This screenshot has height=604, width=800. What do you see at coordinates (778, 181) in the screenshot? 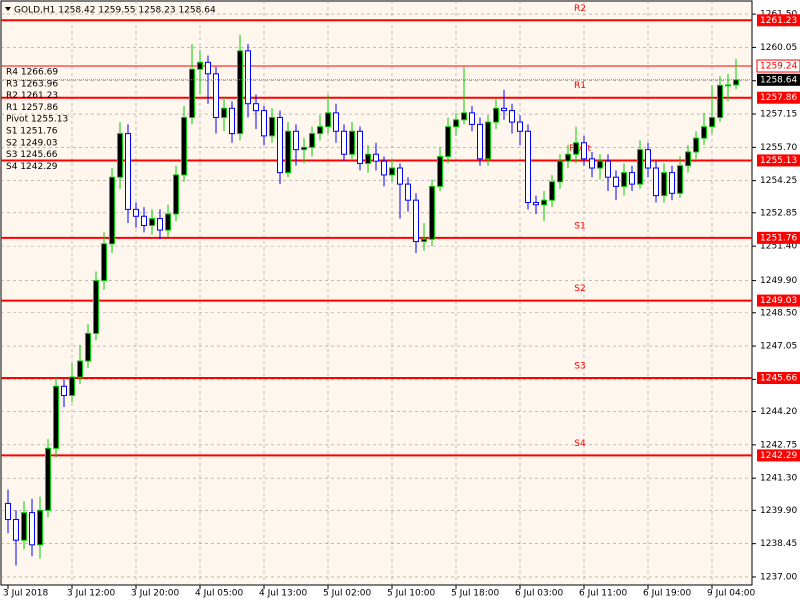
I see `y-tick-label: 1254.25` at bounding box center [778, 181].